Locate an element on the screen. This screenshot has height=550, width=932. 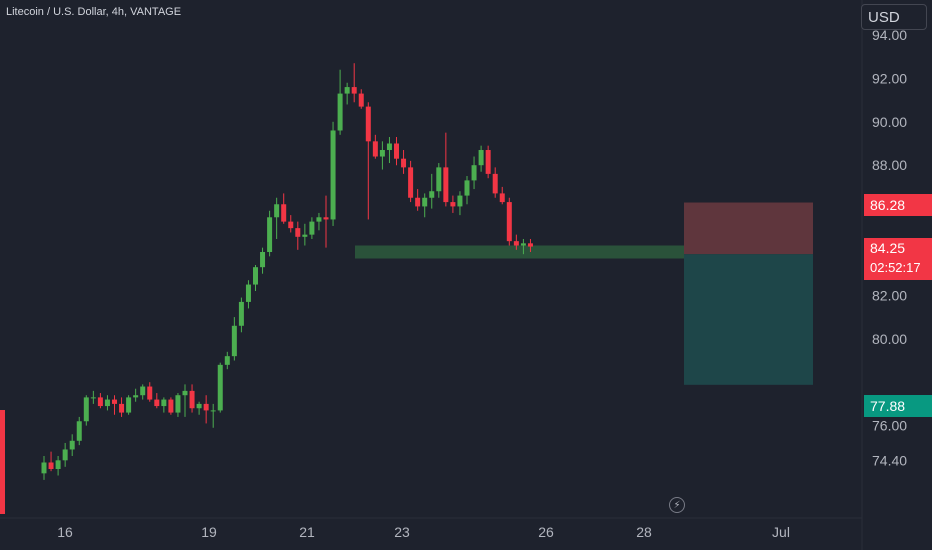
price-tick-label: 90.00 is located at coordinates (889, 122).